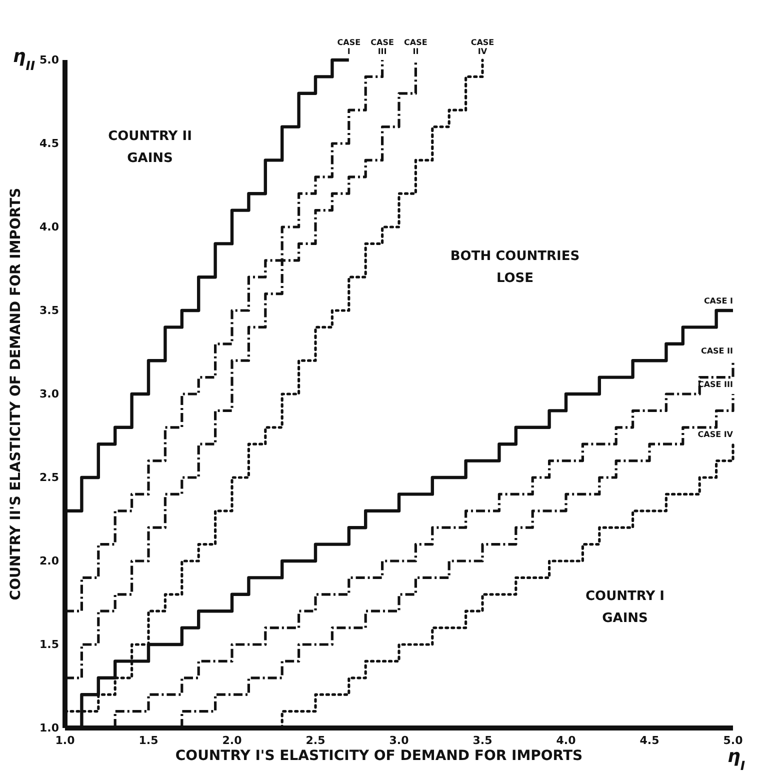 The height and width of the screenshot is (775, 760). I want to click on y-axis-title: COUNTRY II'S ELASTICITY OF DEMAND FOR IMPORTS, so click(16, 394).